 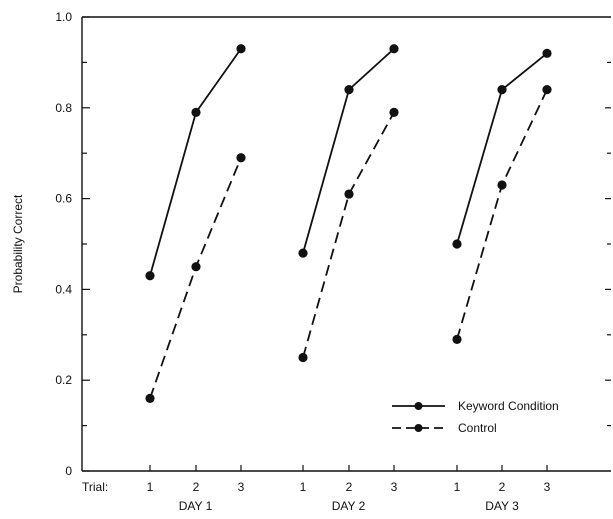 What do you see at coordinates (63, 199) in the screenshot?
I see `y-tick-label: 0.6` at bounding box center [63, 199].